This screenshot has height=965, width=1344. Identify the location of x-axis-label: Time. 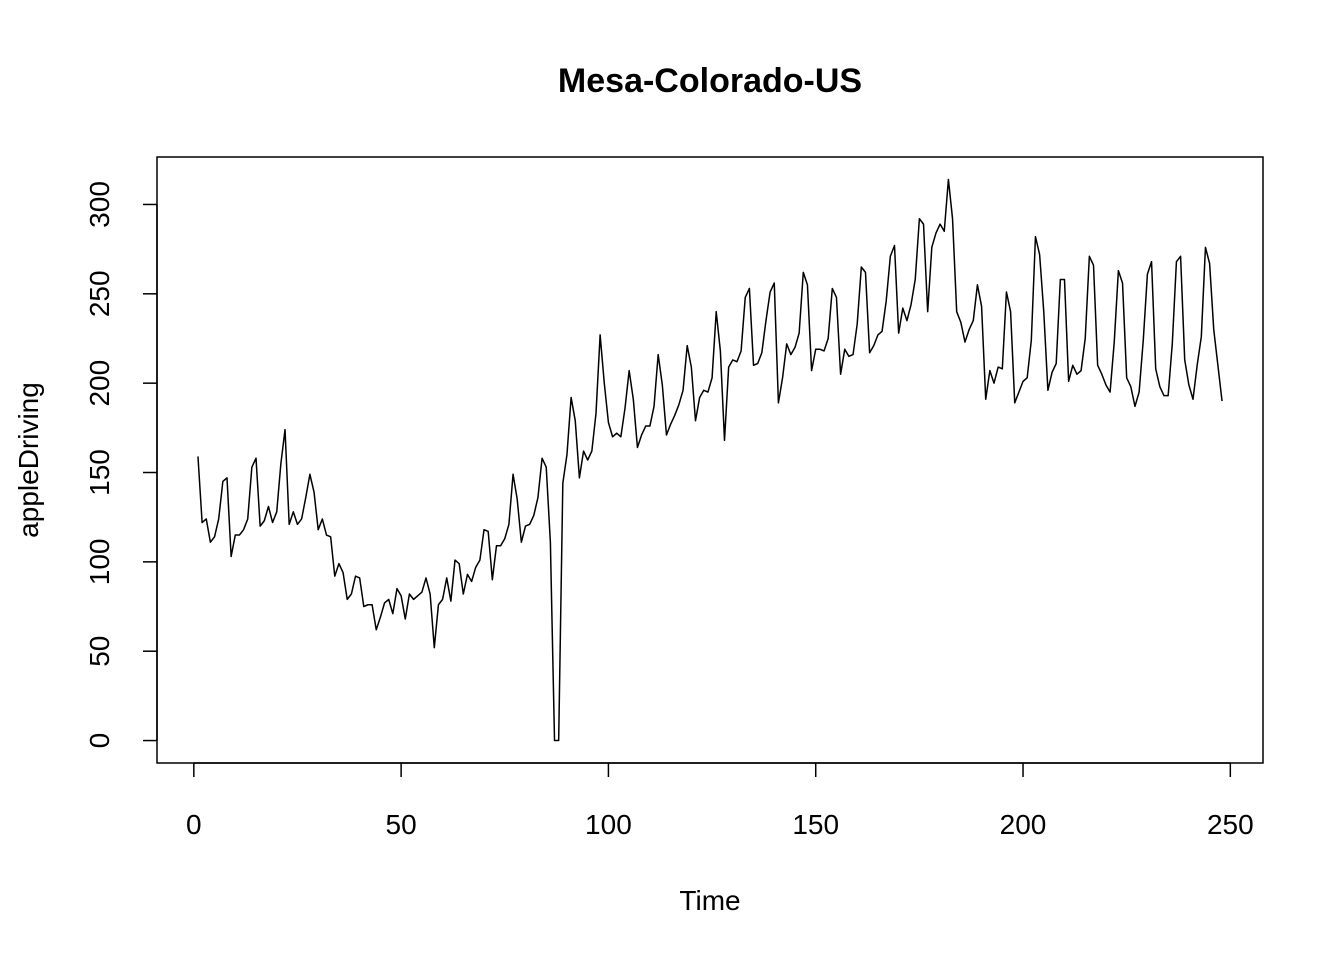
(709, 900).